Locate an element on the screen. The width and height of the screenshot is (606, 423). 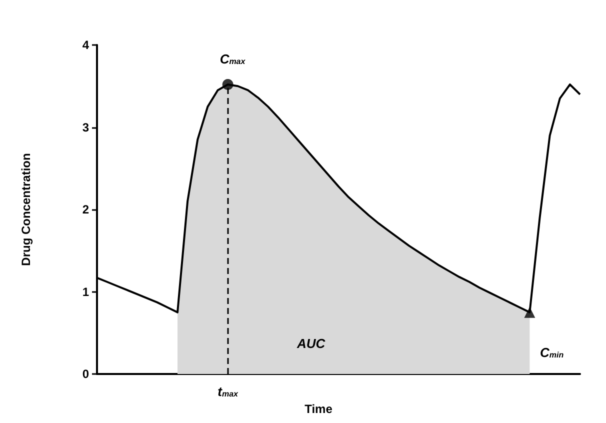
y-tick-label: 0 is located at coordinates (86, 374).